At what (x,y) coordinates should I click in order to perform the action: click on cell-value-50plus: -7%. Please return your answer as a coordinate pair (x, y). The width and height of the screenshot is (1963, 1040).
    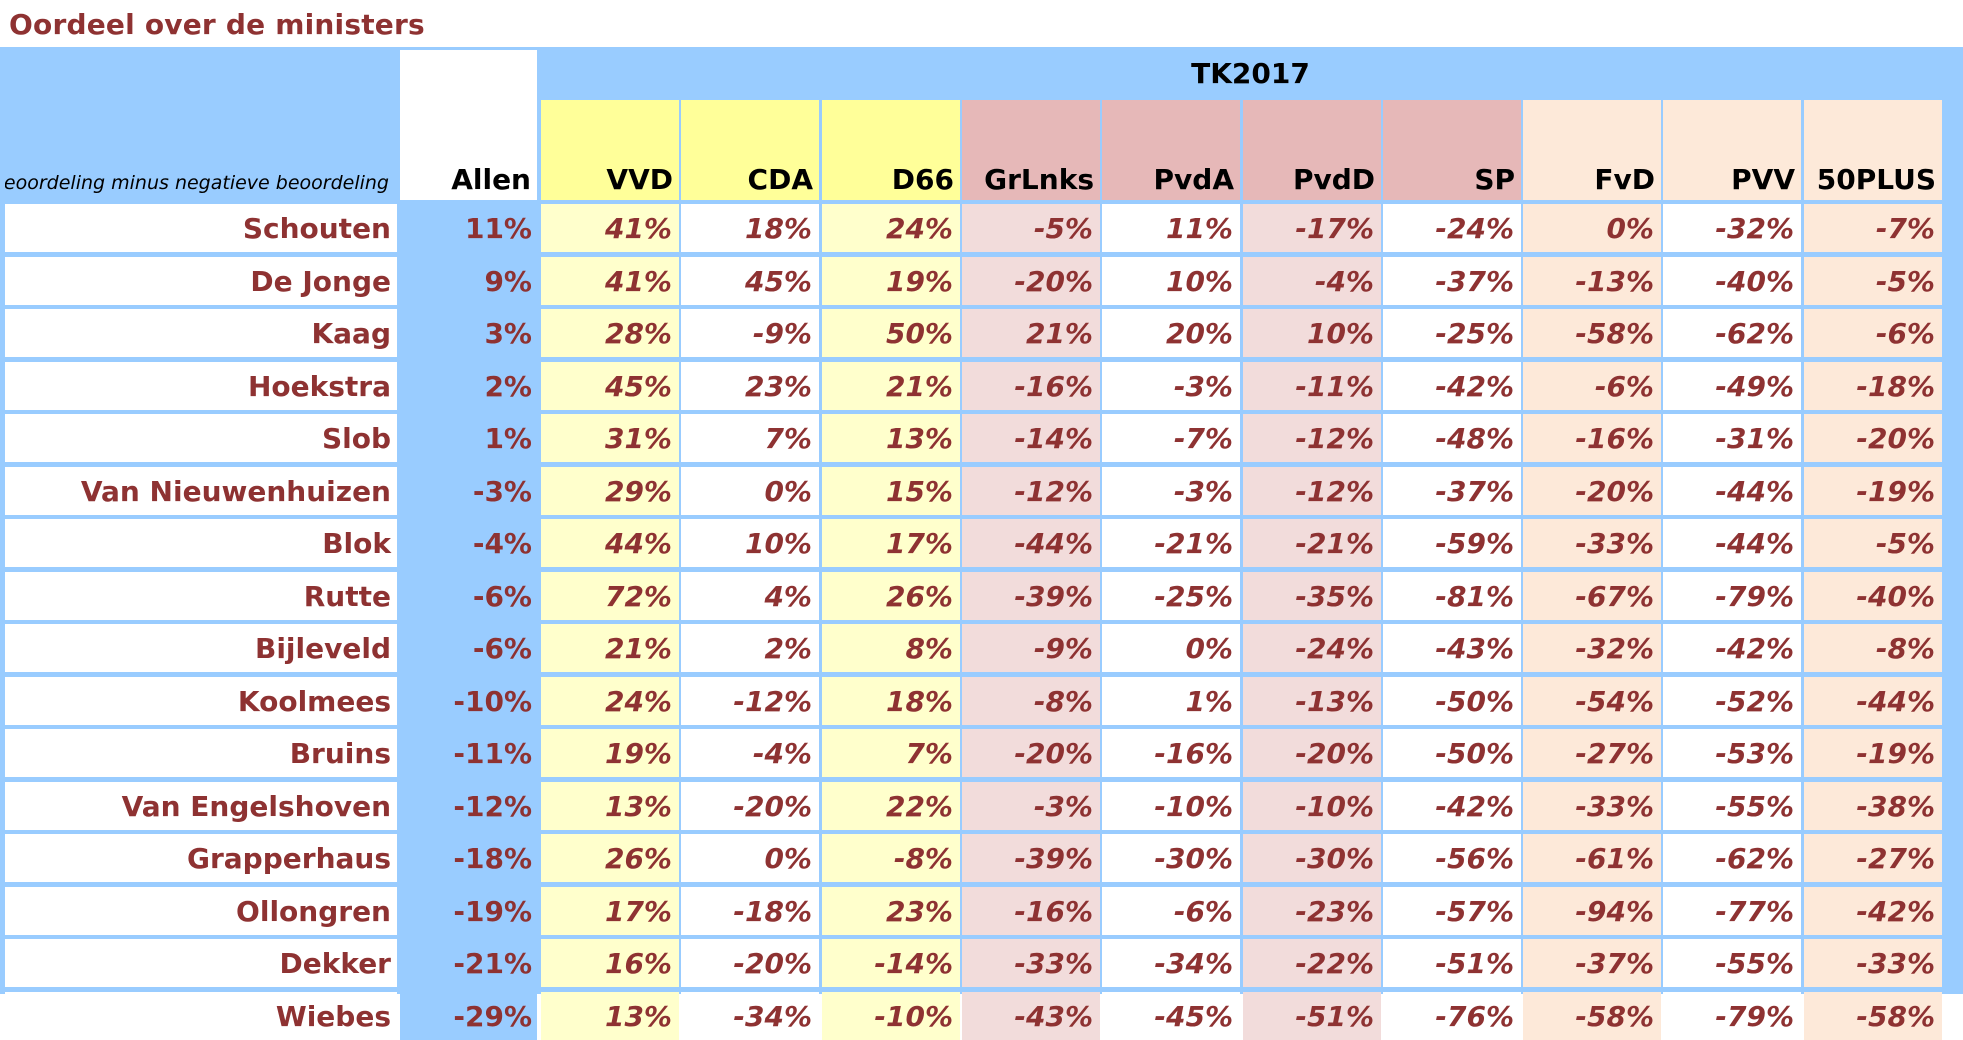
    Looking at the image, I should click on (1873, 228).